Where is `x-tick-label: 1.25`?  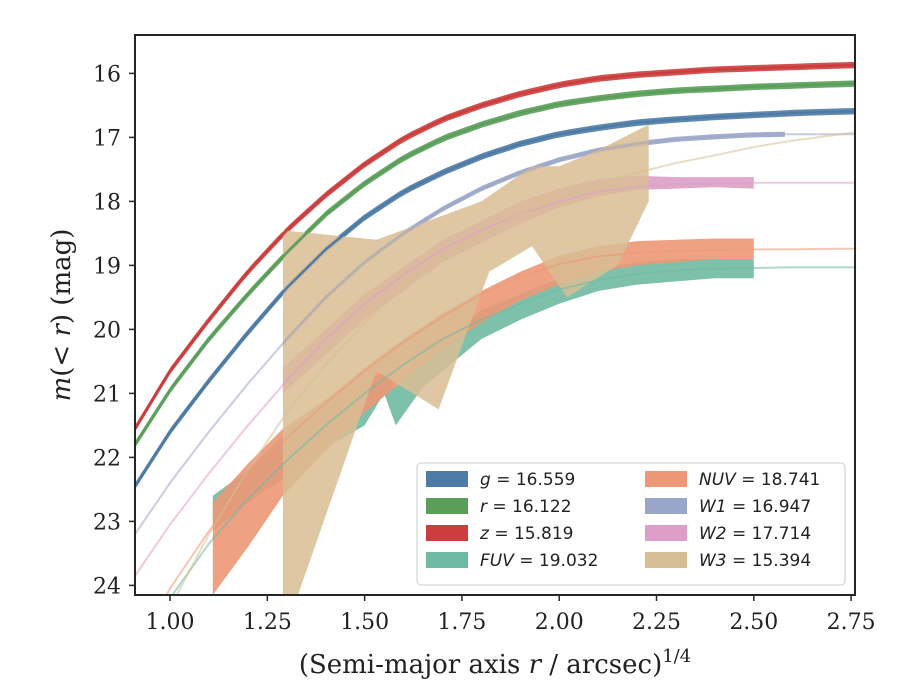
x-tick-label: 1.25 is located at coordinates (267, 622).